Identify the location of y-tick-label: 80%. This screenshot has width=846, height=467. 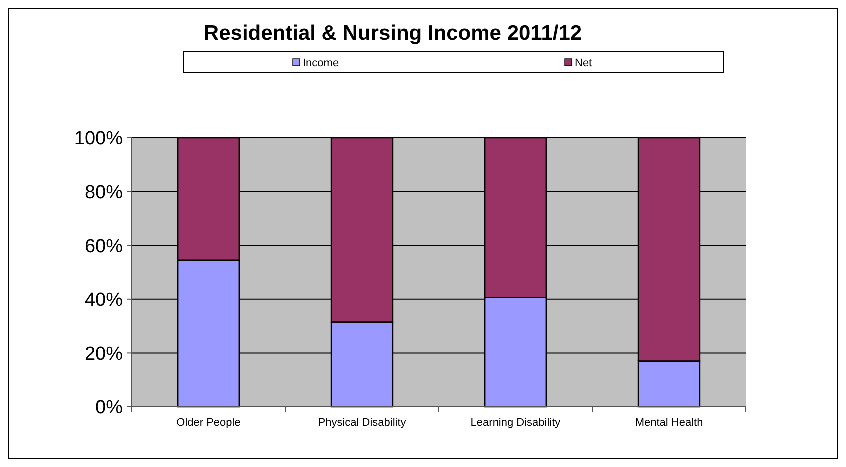
(104, 193).